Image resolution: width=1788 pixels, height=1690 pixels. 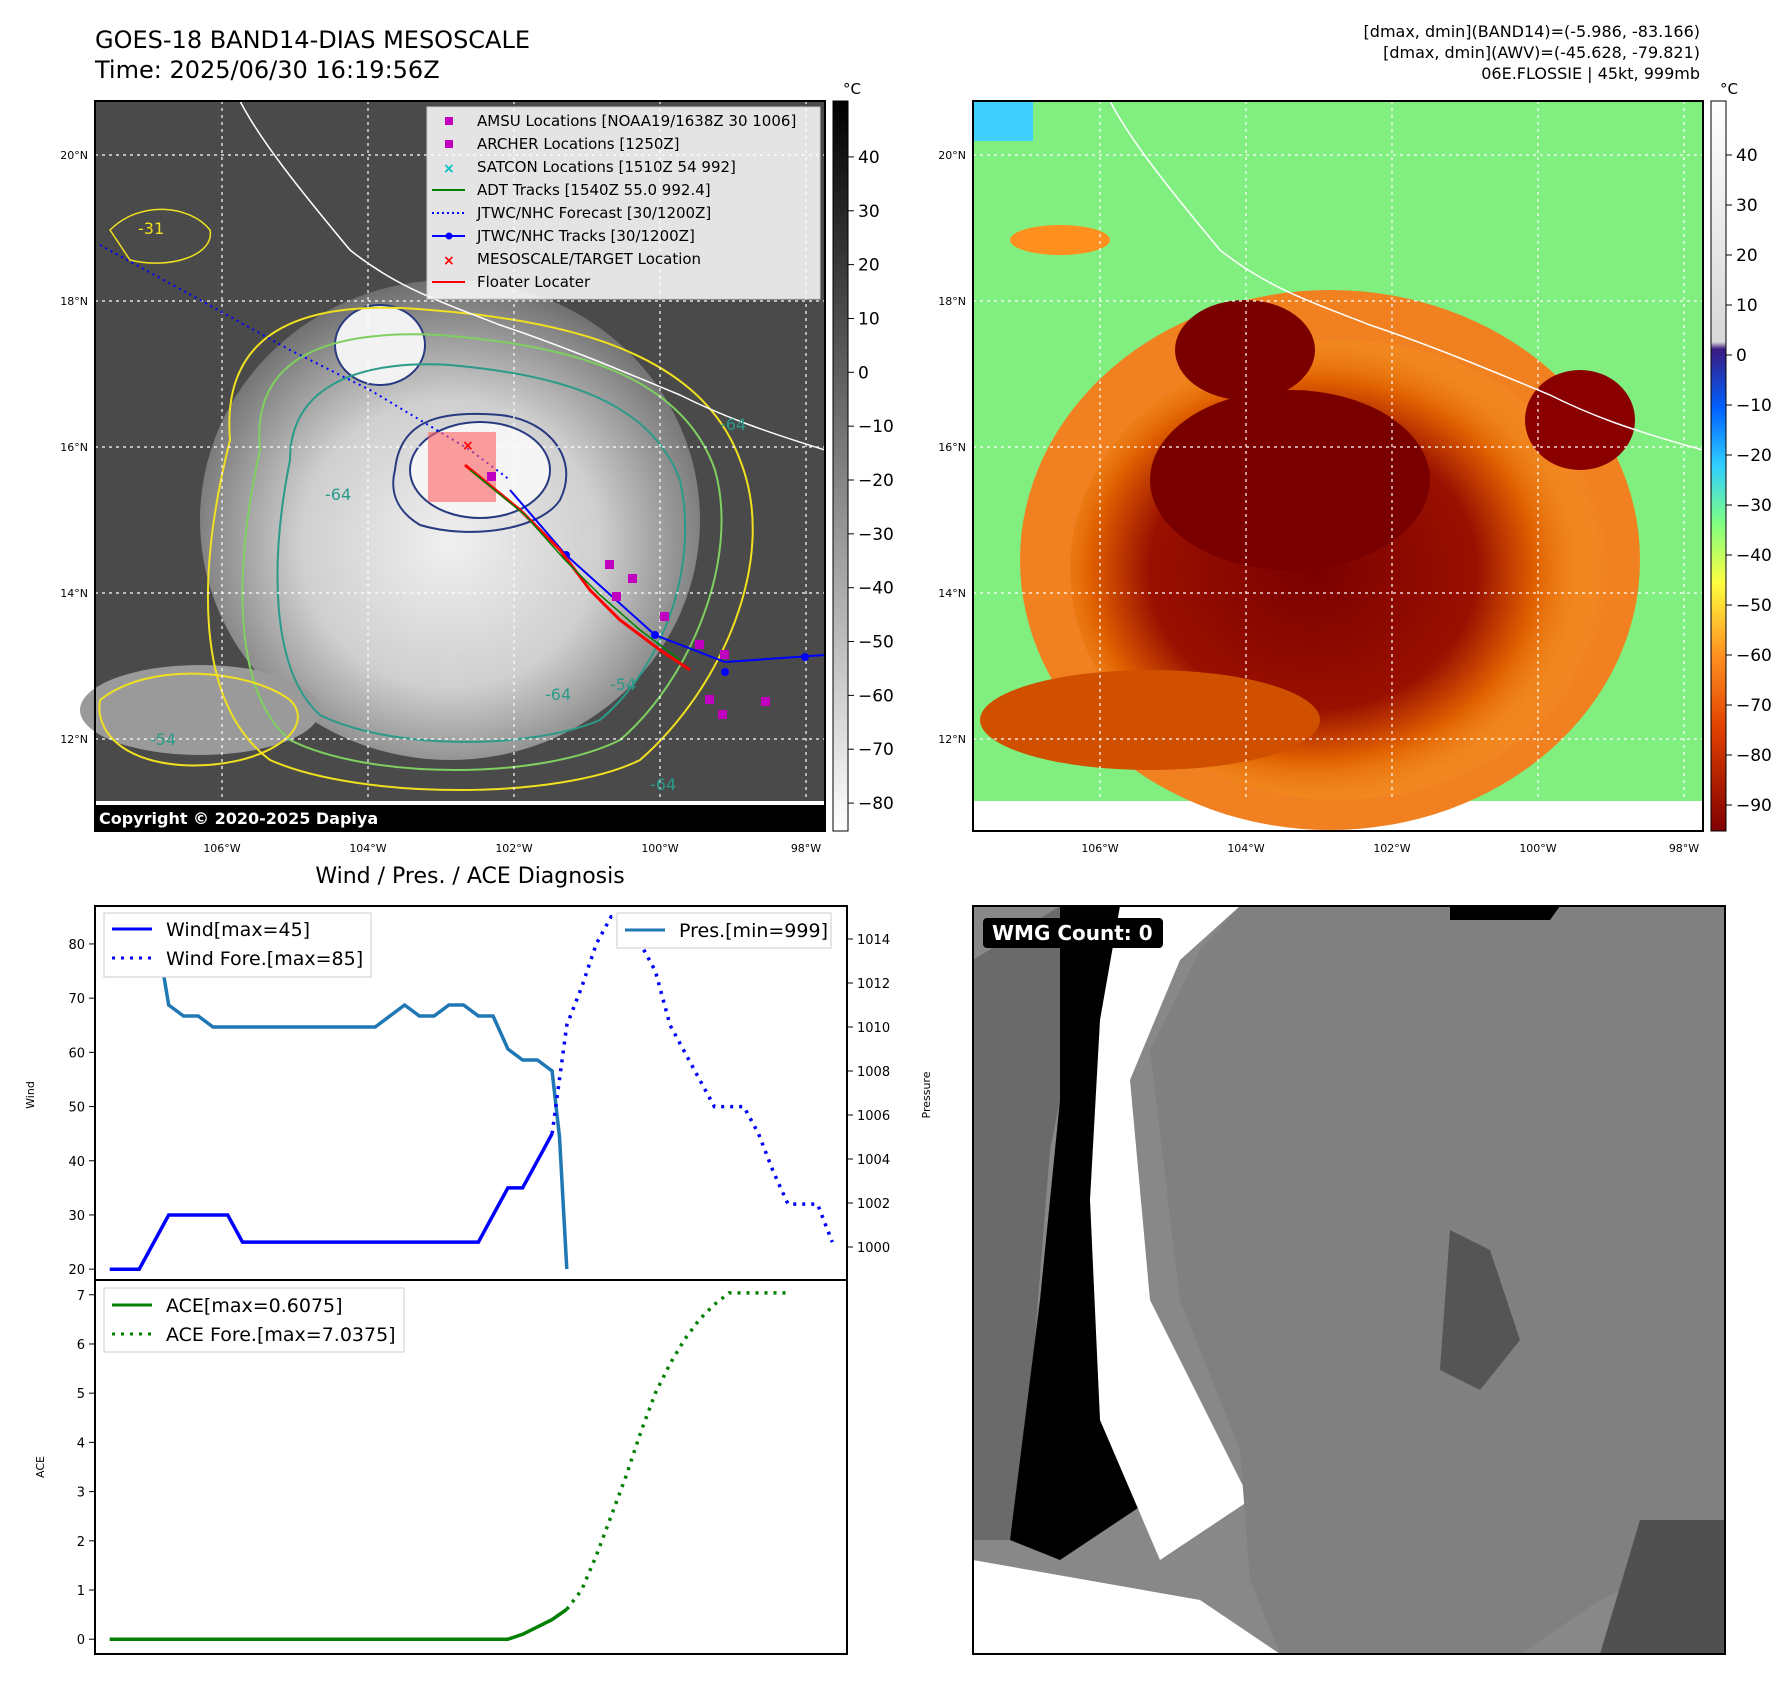 What do you see at coordinates (81, 1345) in the screenshot?
I see `ace-axis-tick-label: 6` at bounding box center [81, 1345].